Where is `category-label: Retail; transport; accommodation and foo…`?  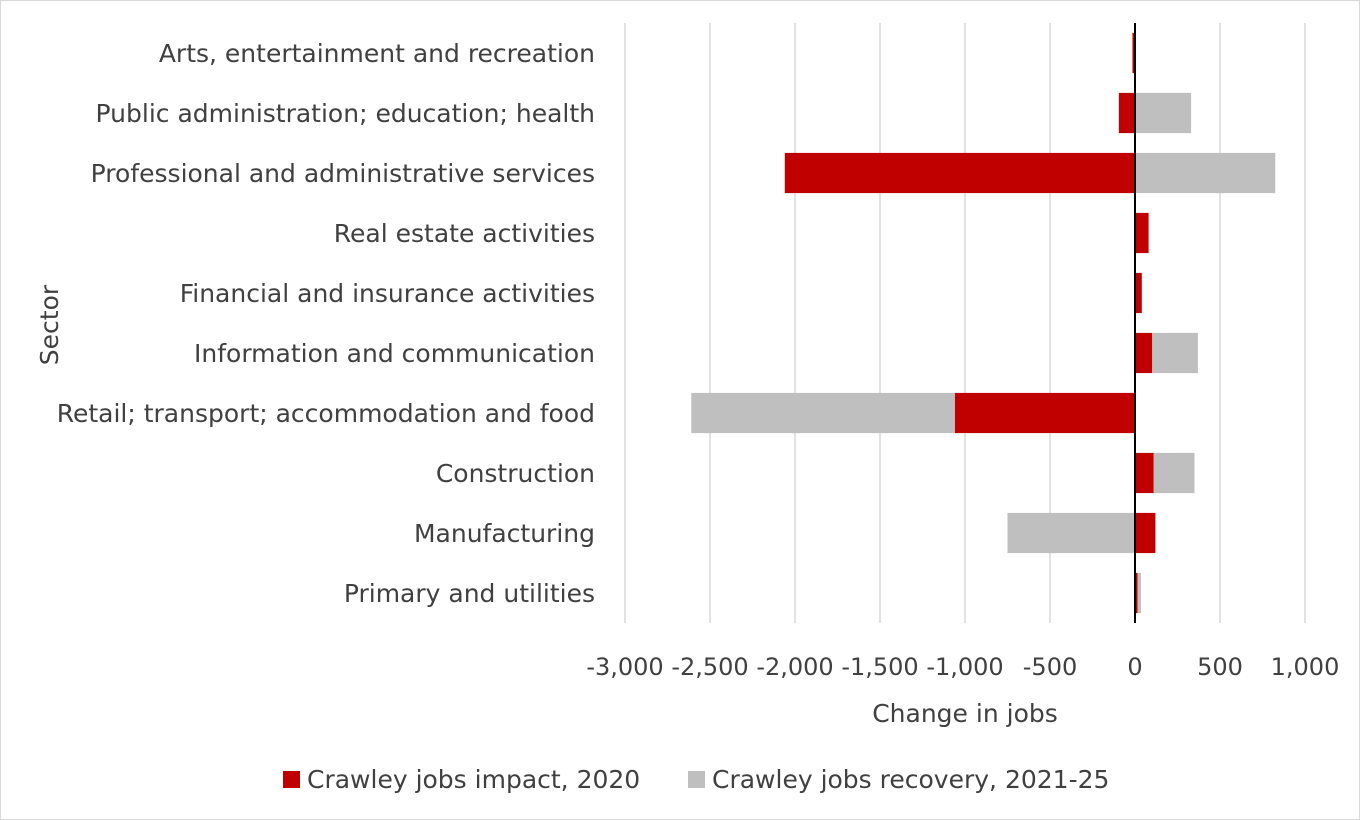 category-label: Retail; transport; accommodation and foo… is located at coordinates (326, 413).